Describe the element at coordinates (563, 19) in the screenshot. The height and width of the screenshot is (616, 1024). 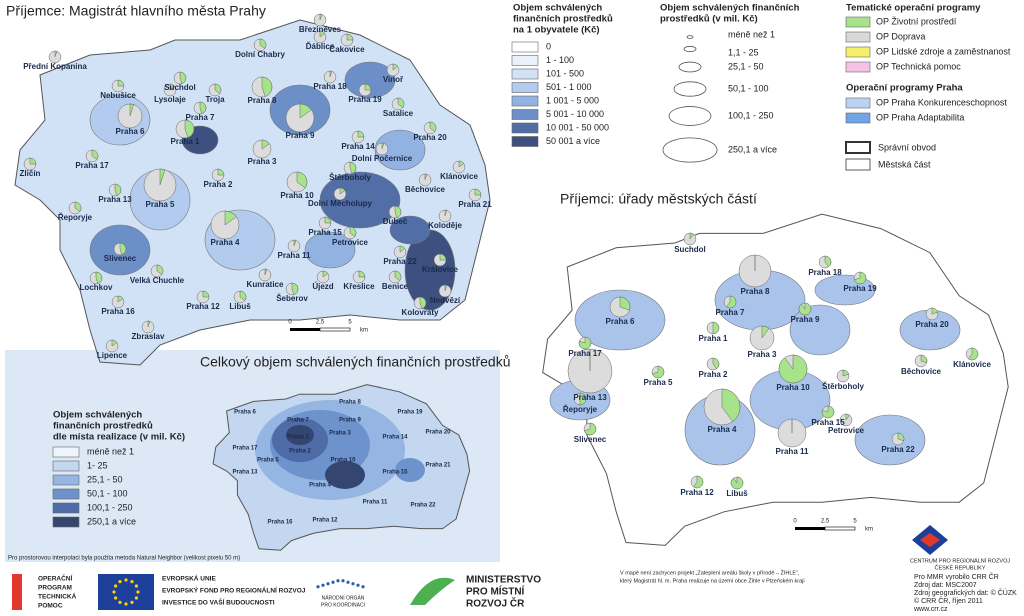
I see `legend-title: finančních prostředků` at that location.